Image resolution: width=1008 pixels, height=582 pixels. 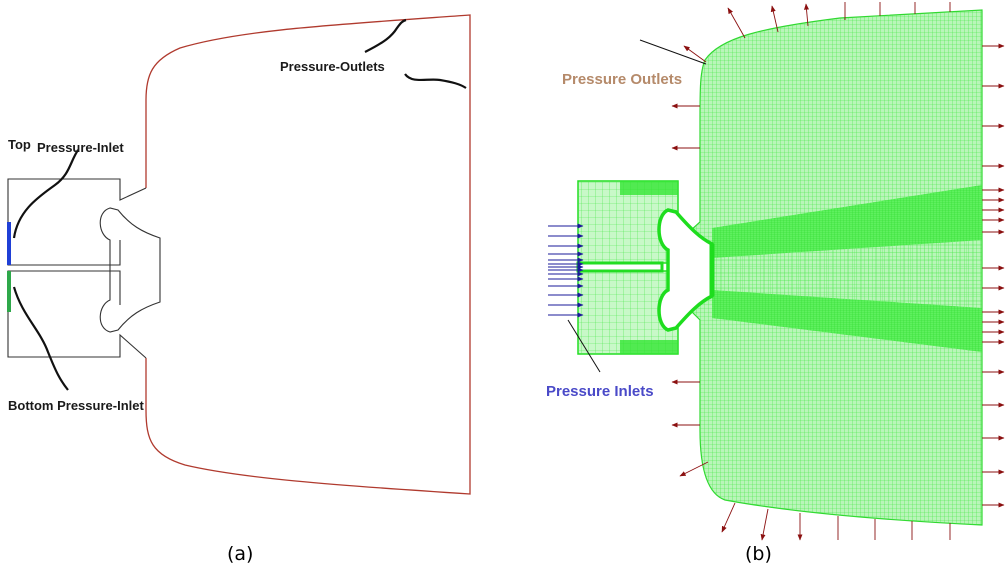 I want to click on jet-lower-grid, so click(x=847, y=321).